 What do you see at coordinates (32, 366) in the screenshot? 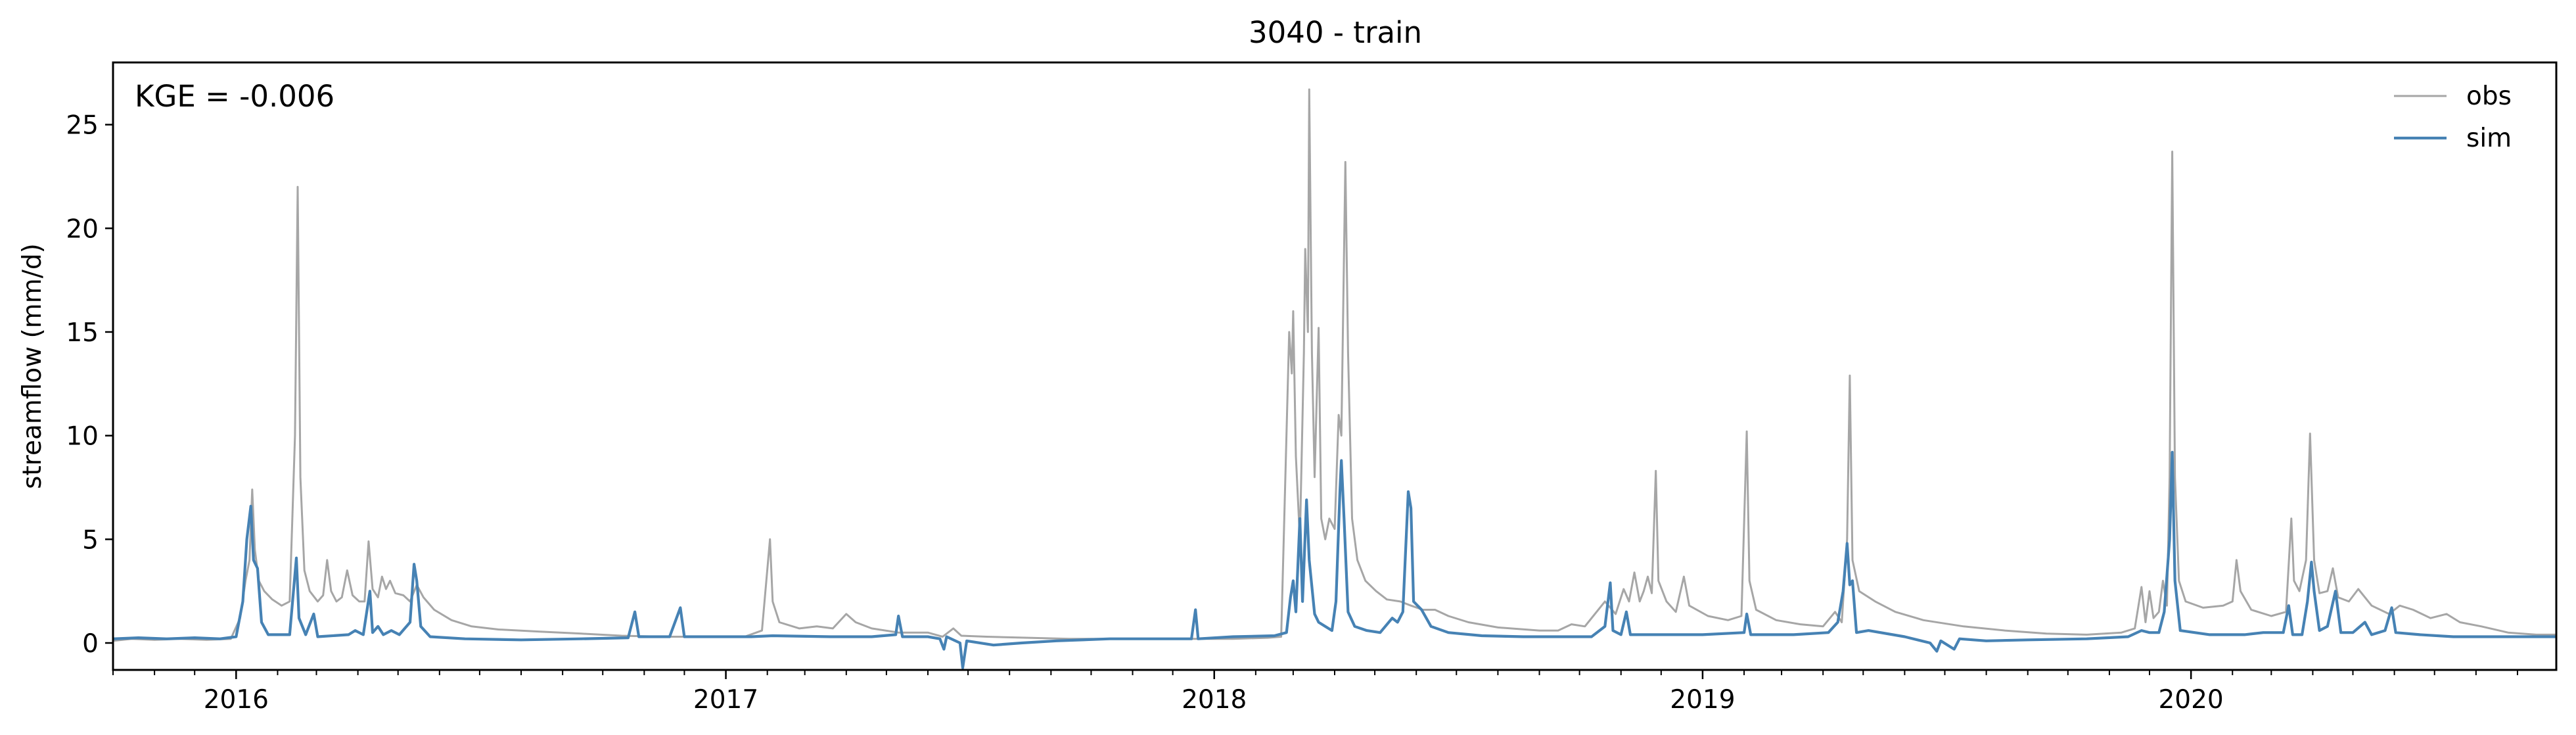
I see `y-axis-label: streamflow (mm/d)` at bounding box center [32, 366].